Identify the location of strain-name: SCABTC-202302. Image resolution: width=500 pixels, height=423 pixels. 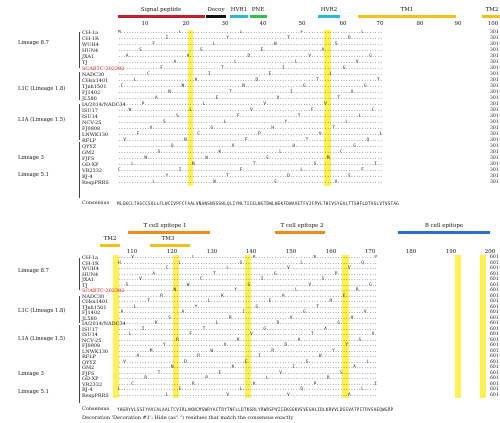
(103, 69).